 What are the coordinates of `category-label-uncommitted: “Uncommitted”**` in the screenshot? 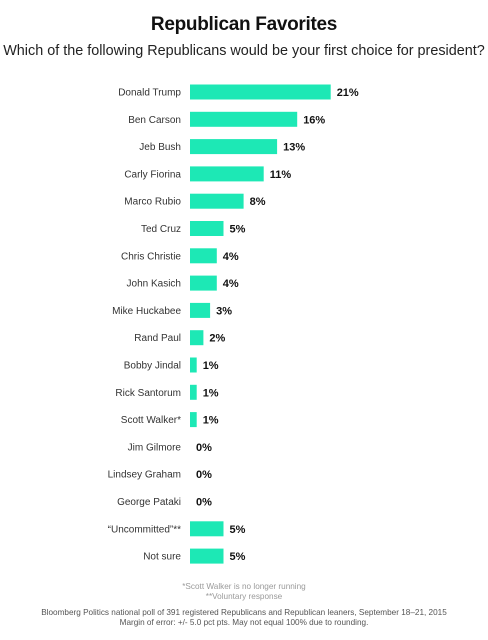 It's located at (144, 529).